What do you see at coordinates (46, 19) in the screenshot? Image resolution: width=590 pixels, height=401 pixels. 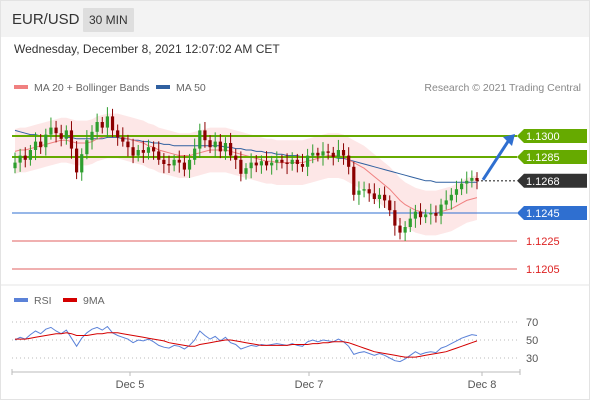 I see `symbol-title: EUR/USD` at bounding box center [46, 19].